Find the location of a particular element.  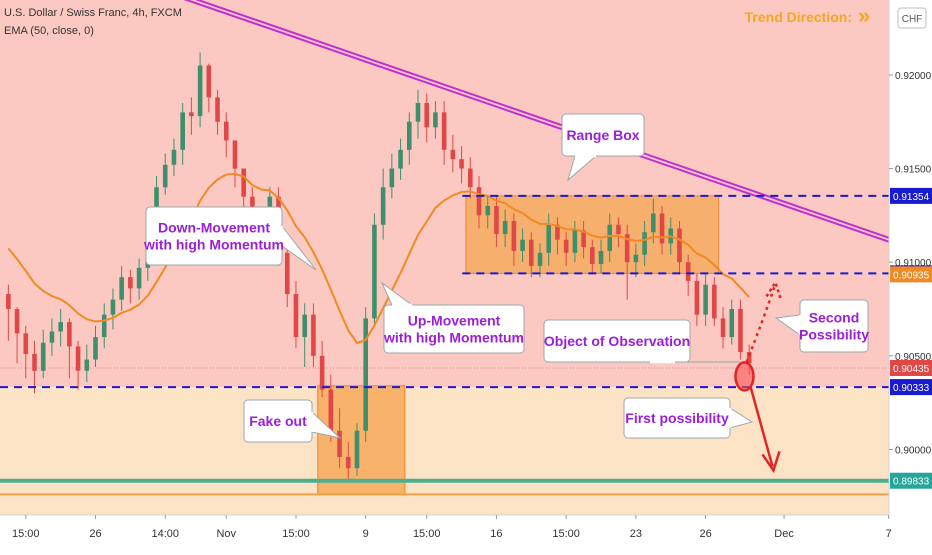

fakeout-box is located at coordinates (361, 440).